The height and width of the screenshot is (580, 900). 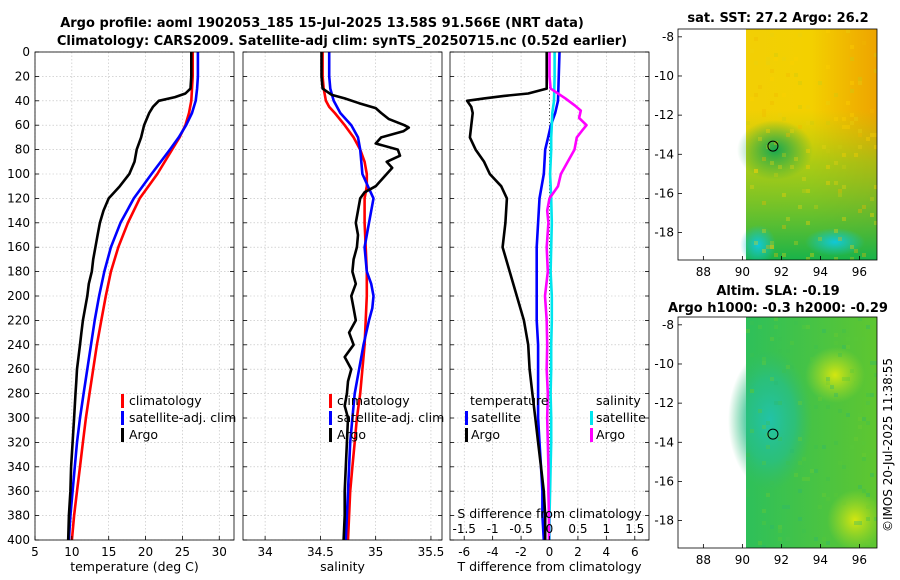 What do you see at coordinates (71, 552) in the screenshot?
I see `x-tick-label: 10` at bounding box center [71, 552].